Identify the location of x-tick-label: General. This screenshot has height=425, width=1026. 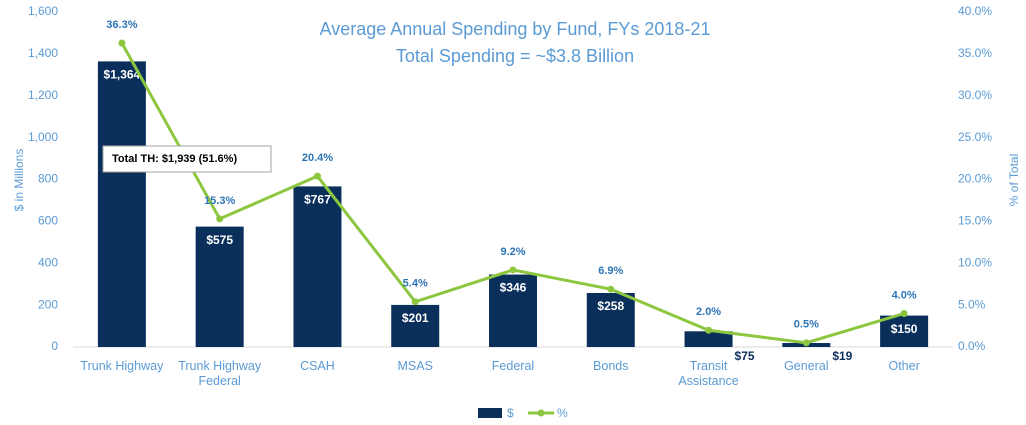
(806, 366).